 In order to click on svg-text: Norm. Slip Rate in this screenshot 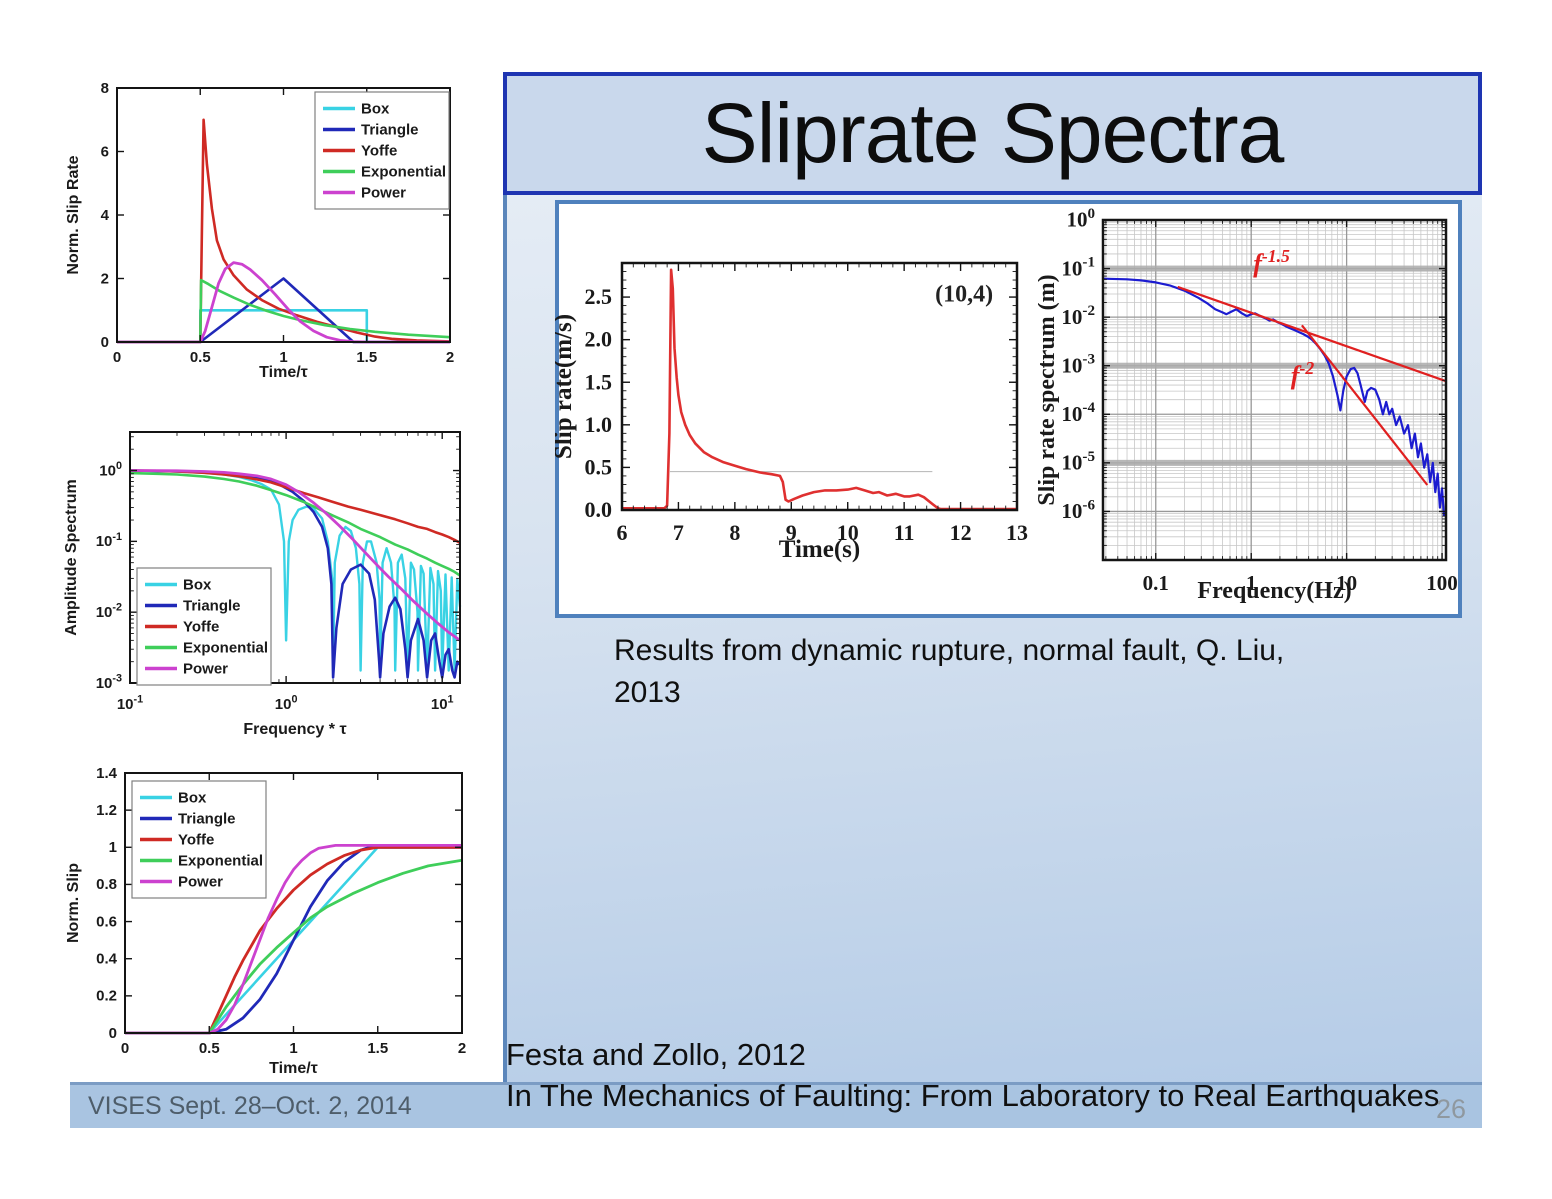, I will do `click(73, 214)`.